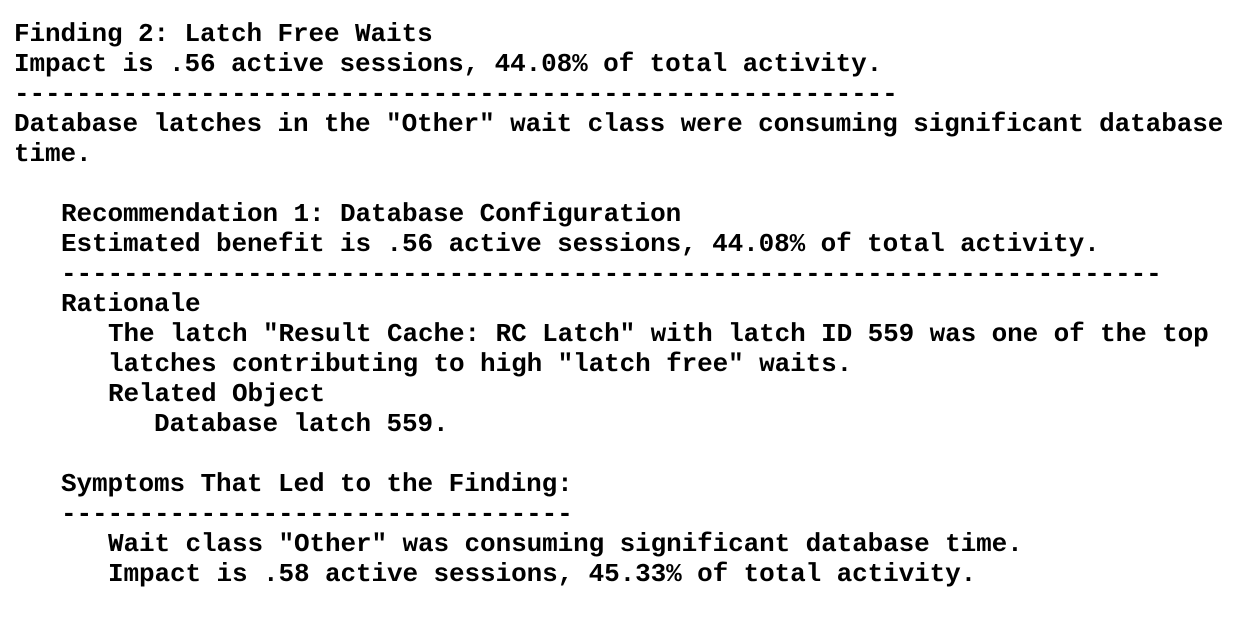 The height and width of the screenshot is (630, 1254). What do you see at coordinates (223, 34) in the screenshot?
I see `finding-title: Finding 2: Latch Free Waits` at bounding box center [223, 34].